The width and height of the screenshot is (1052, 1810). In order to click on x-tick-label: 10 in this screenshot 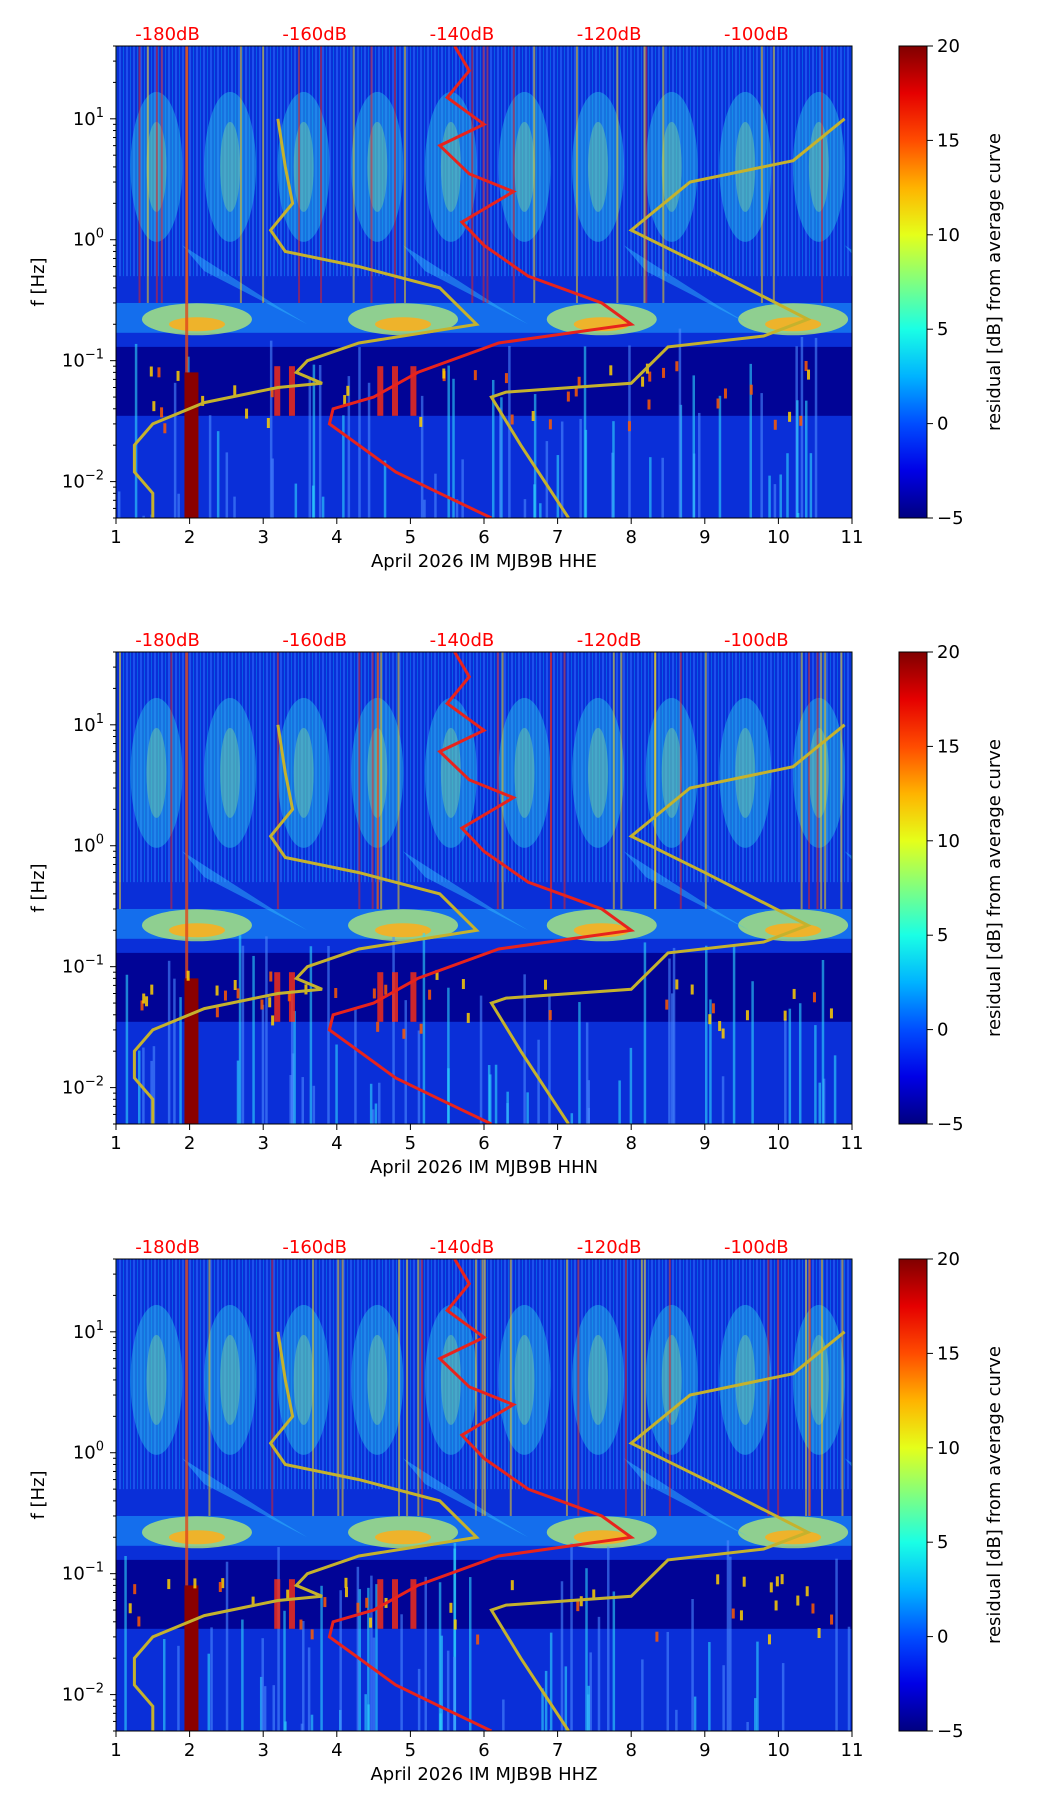, I will do `click(778, 537)`.